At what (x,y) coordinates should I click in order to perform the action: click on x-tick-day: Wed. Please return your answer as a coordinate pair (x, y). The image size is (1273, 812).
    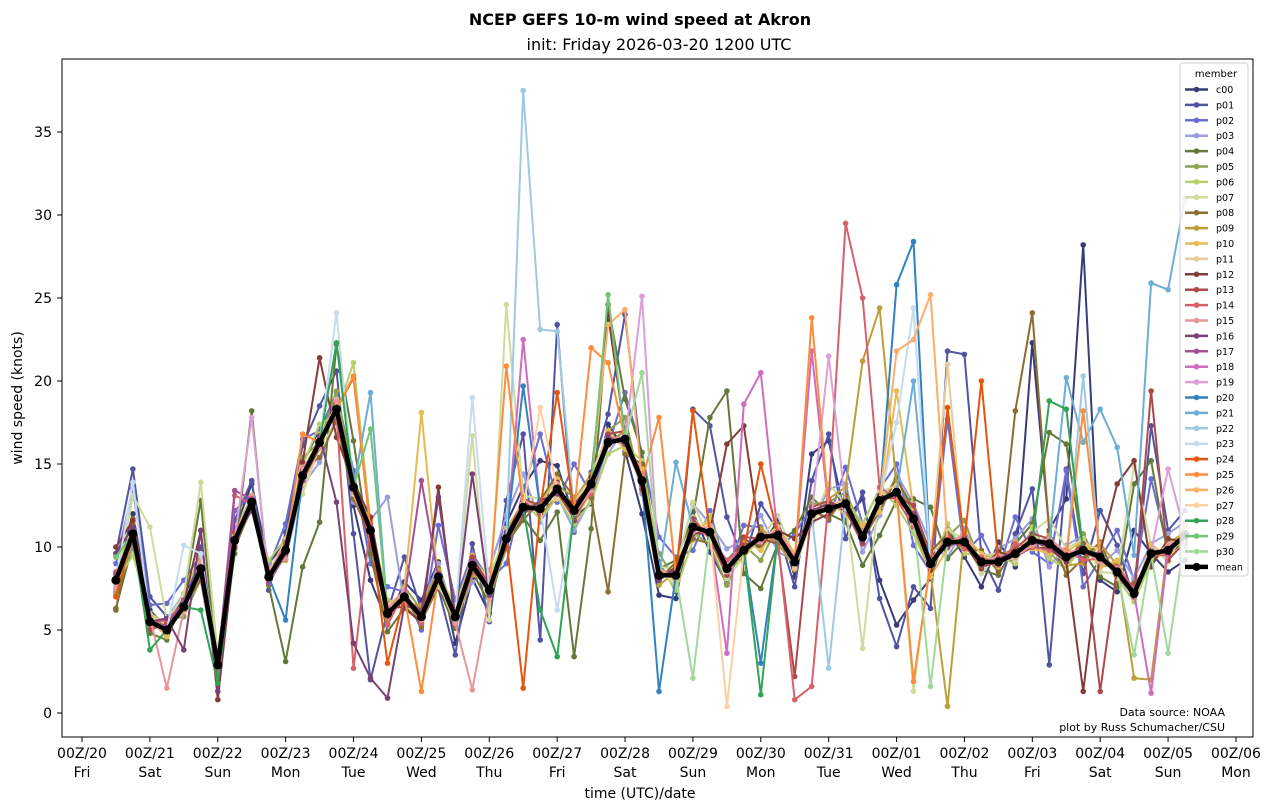
    Looking at the image, I should click on (896, 773).